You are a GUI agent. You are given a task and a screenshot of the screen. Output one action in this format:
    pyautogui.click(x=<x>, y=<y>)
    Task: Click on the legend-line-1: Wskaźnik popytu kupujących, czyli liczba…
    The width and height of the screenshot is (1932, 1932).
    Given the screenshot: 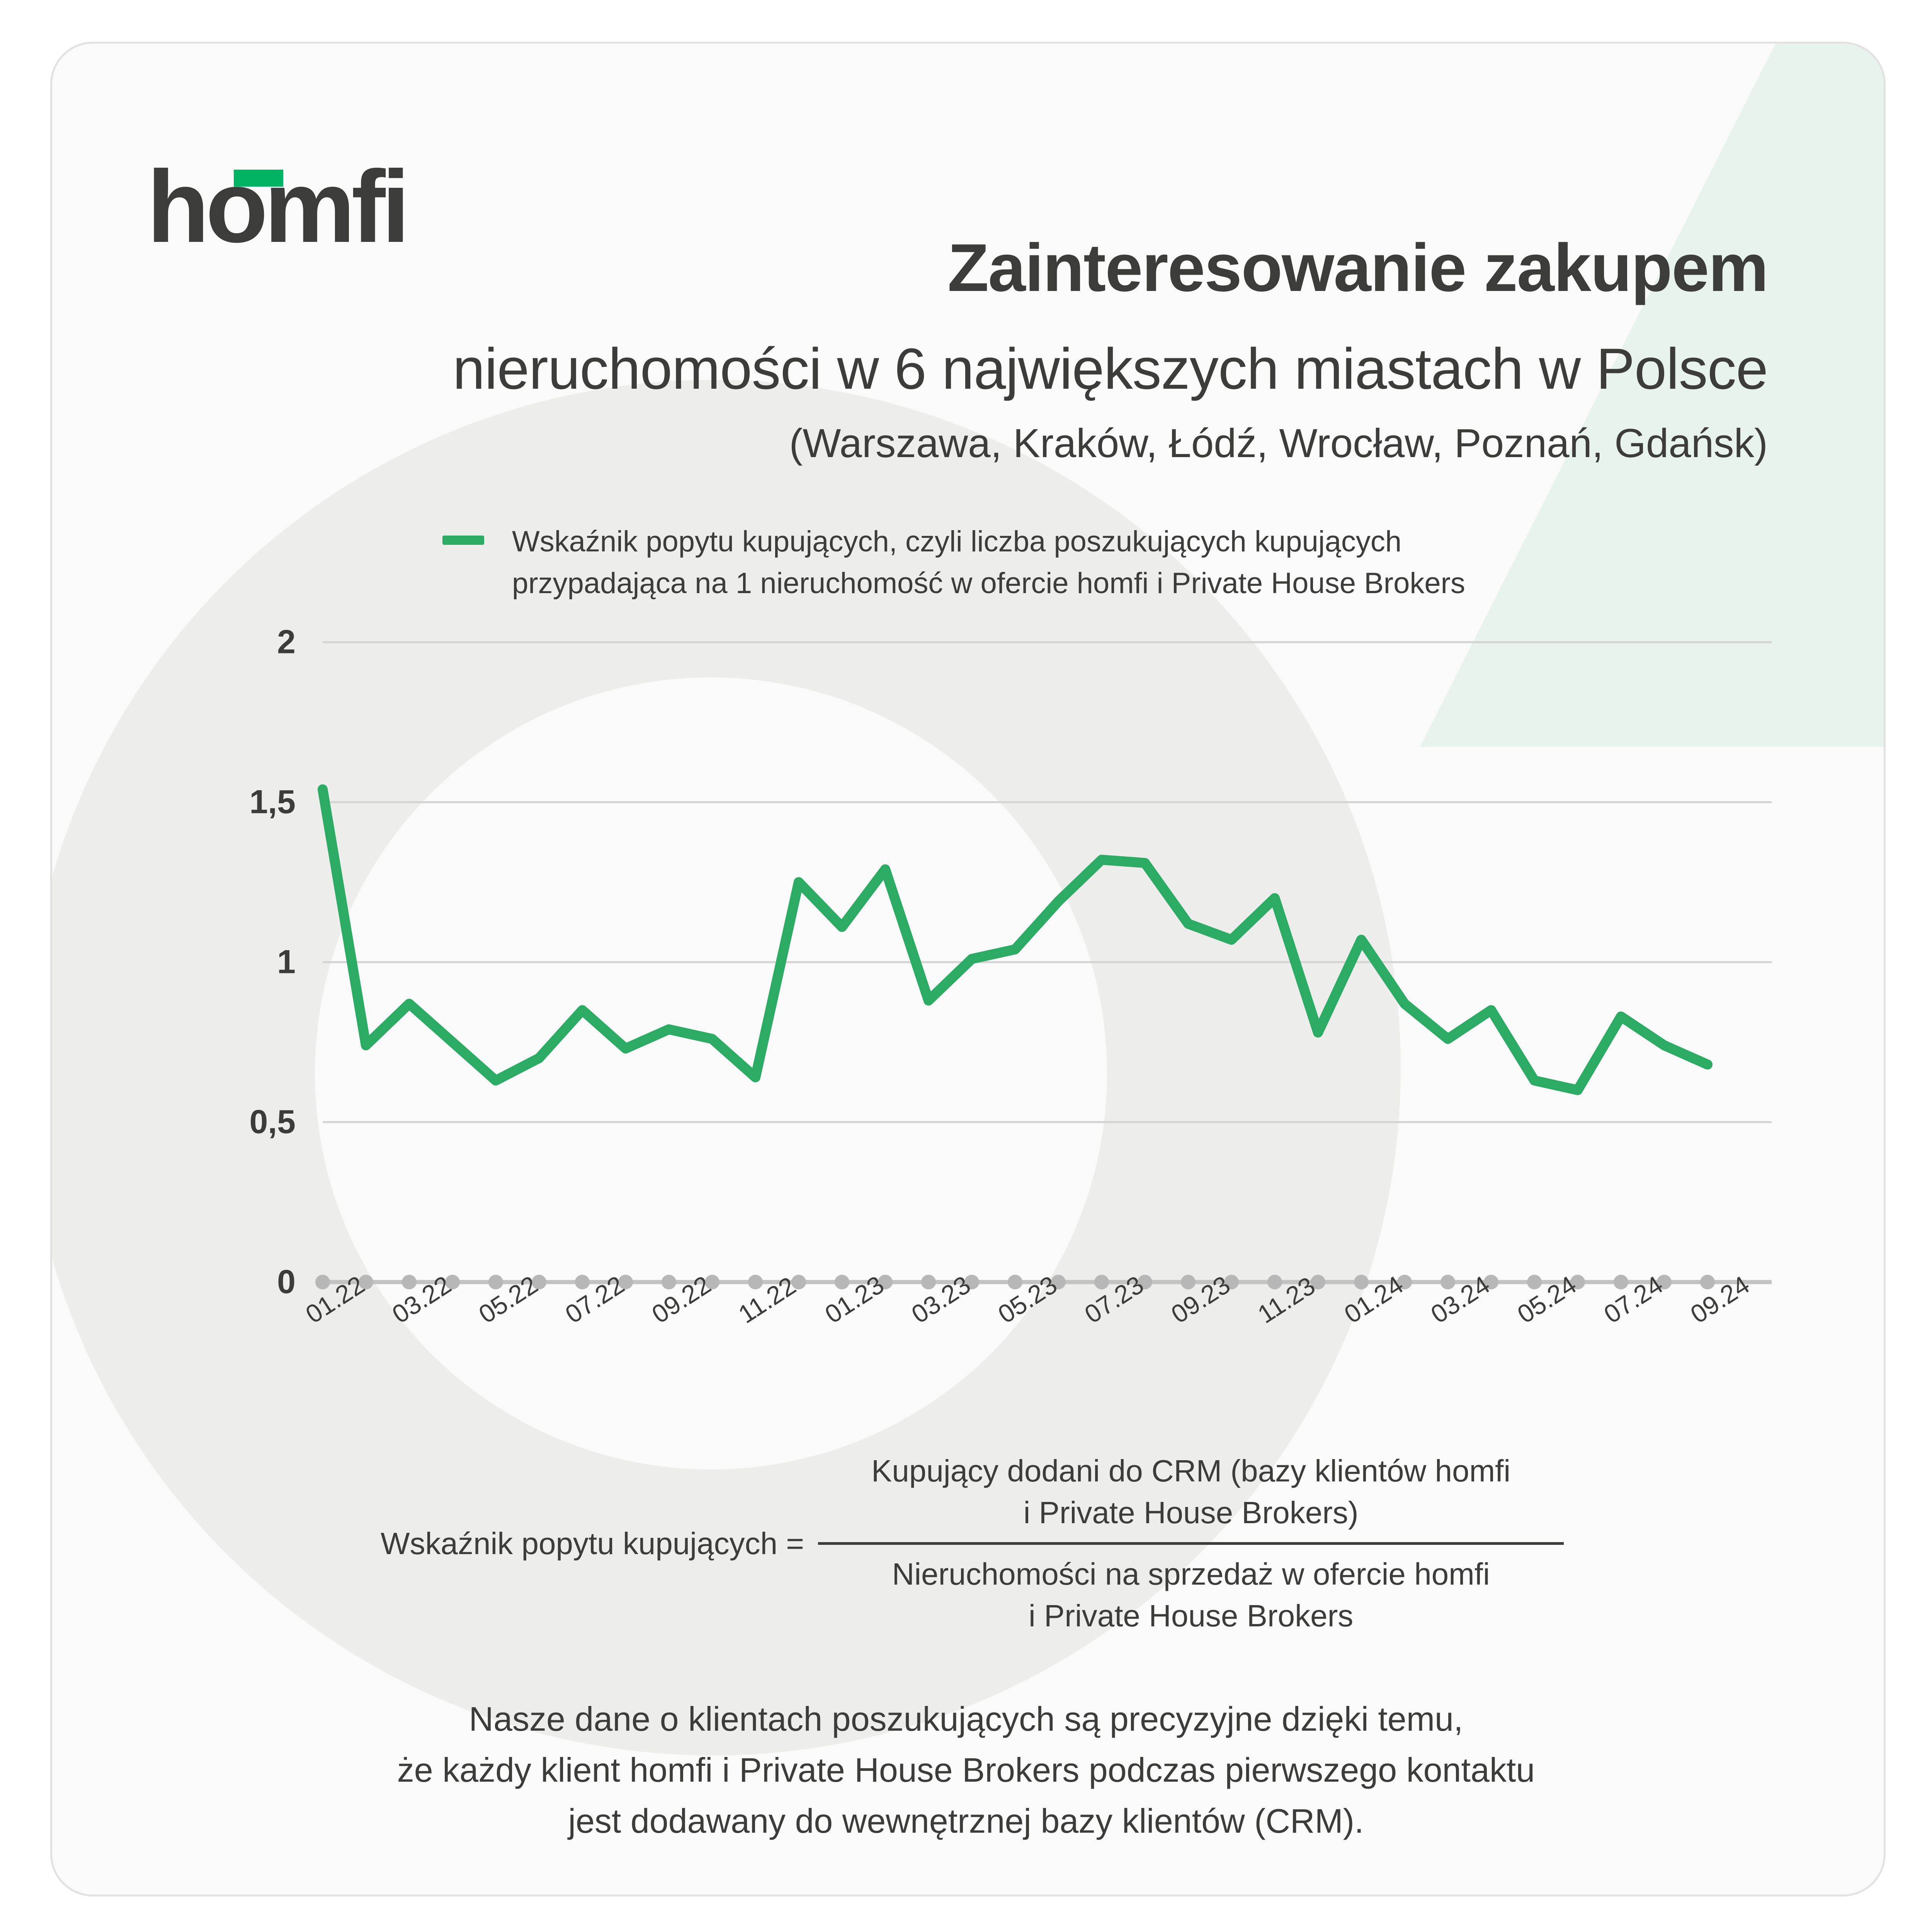 What is the action you would take?
    pyautogui.click(x=957, y=542)
    